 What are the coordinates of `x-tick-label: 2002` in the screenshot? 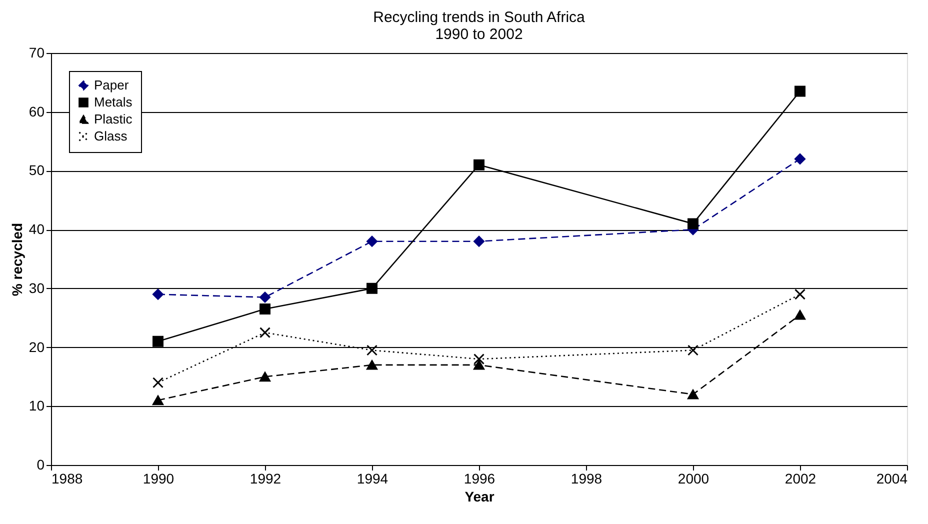 It's located at (800, 478).